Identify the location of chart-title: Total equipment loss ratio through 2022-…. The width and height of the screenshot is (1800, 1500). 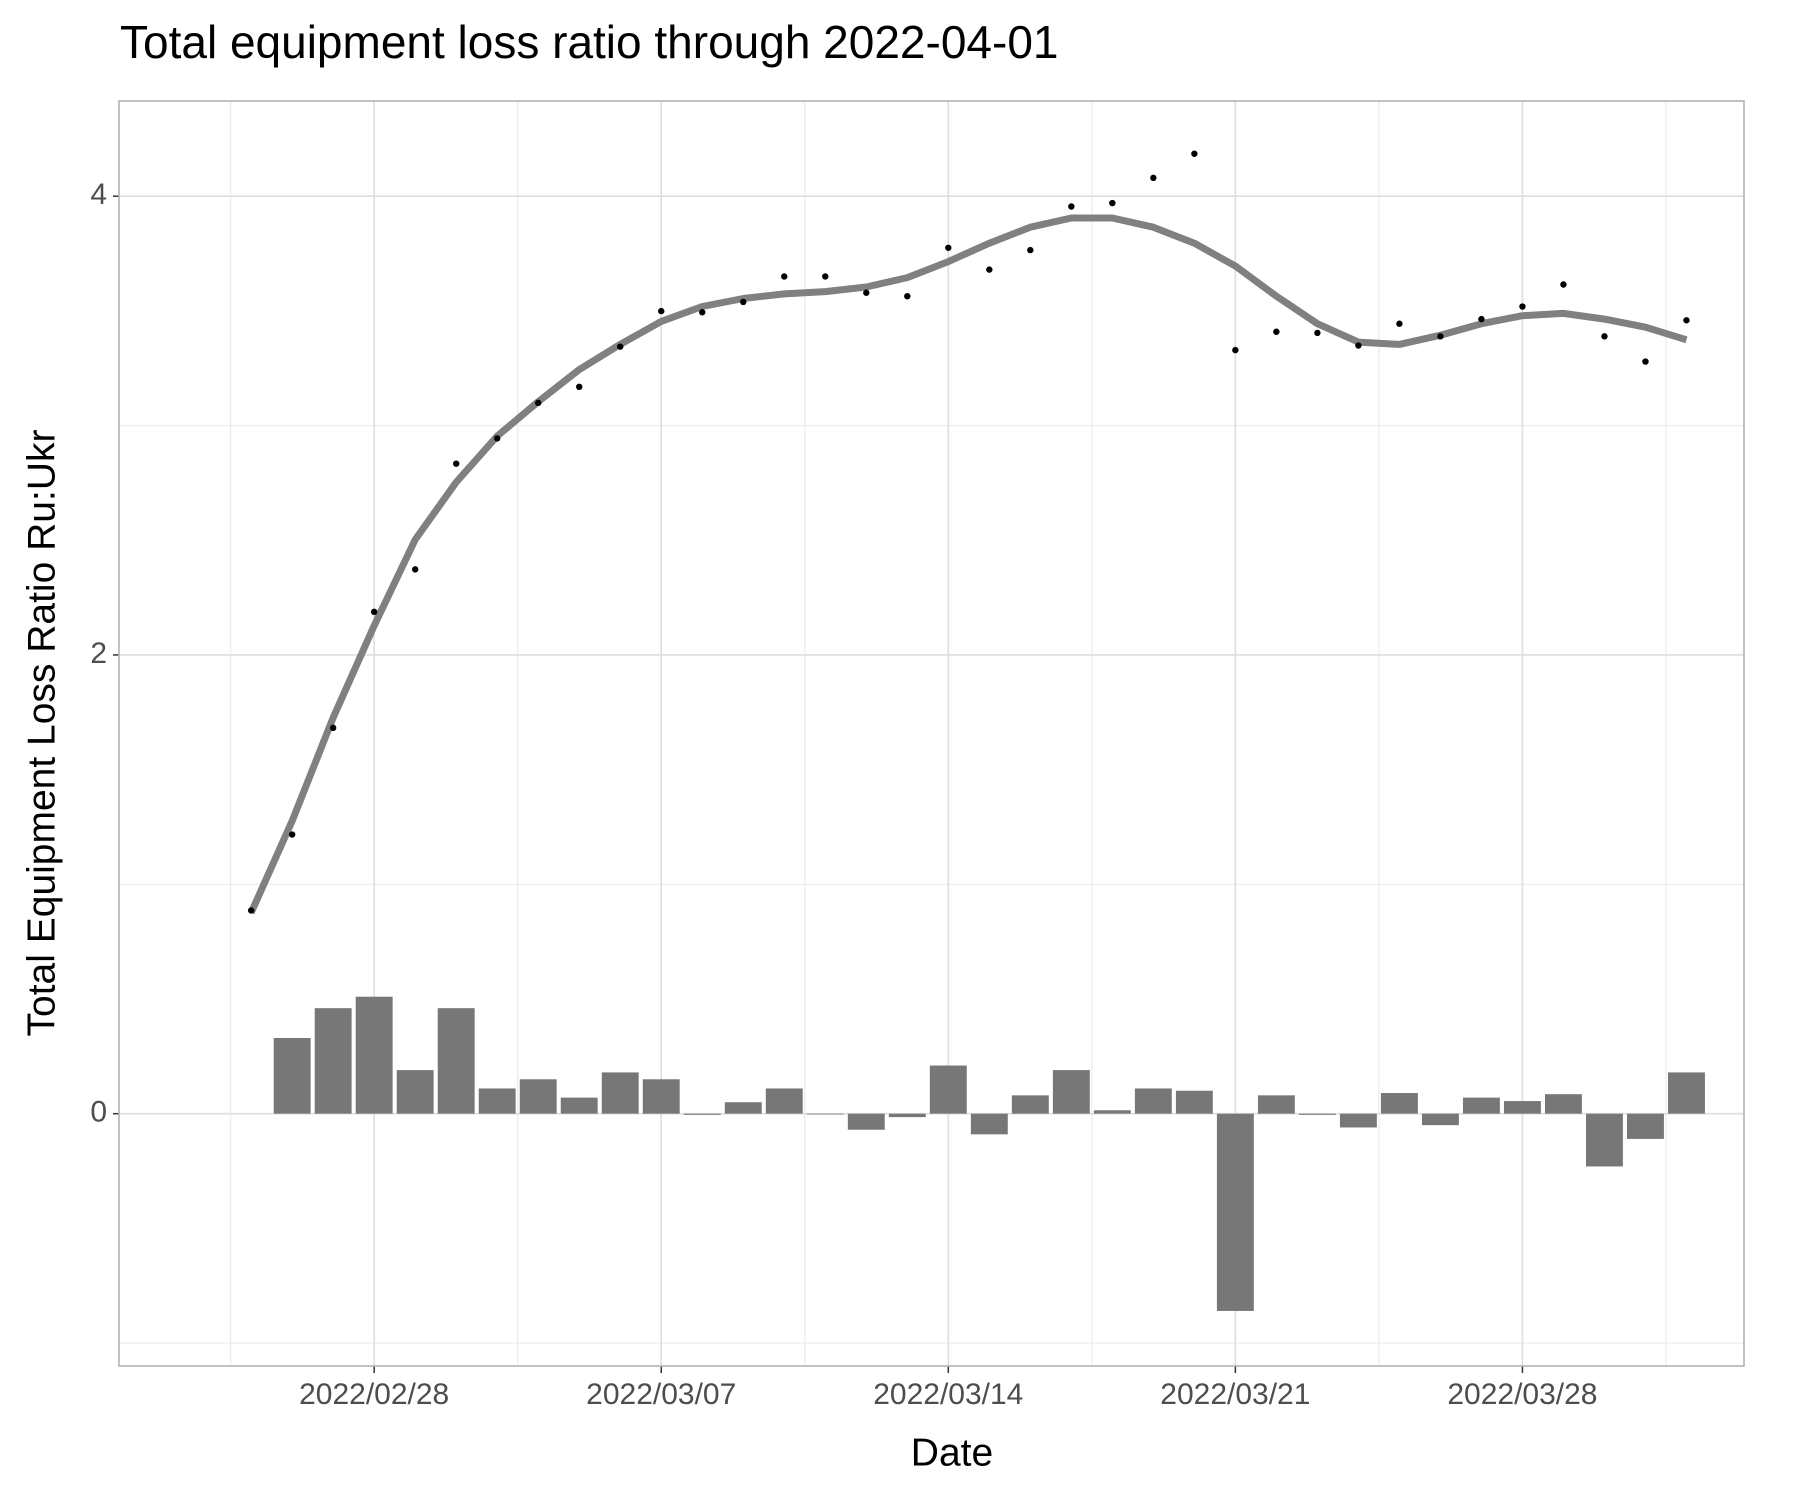
(589, 42).